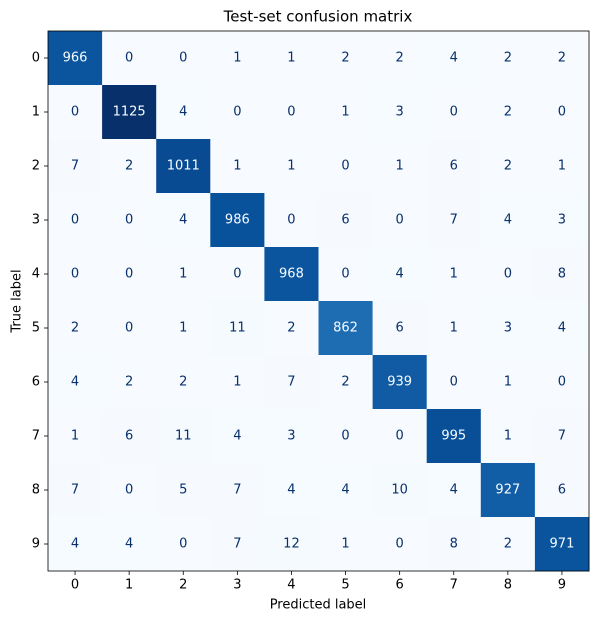 This screenshot has width=597, height=623. Describe the element at coordinates (400, 585) in the screenshot. I see `x-tick-label: 6` at that location.